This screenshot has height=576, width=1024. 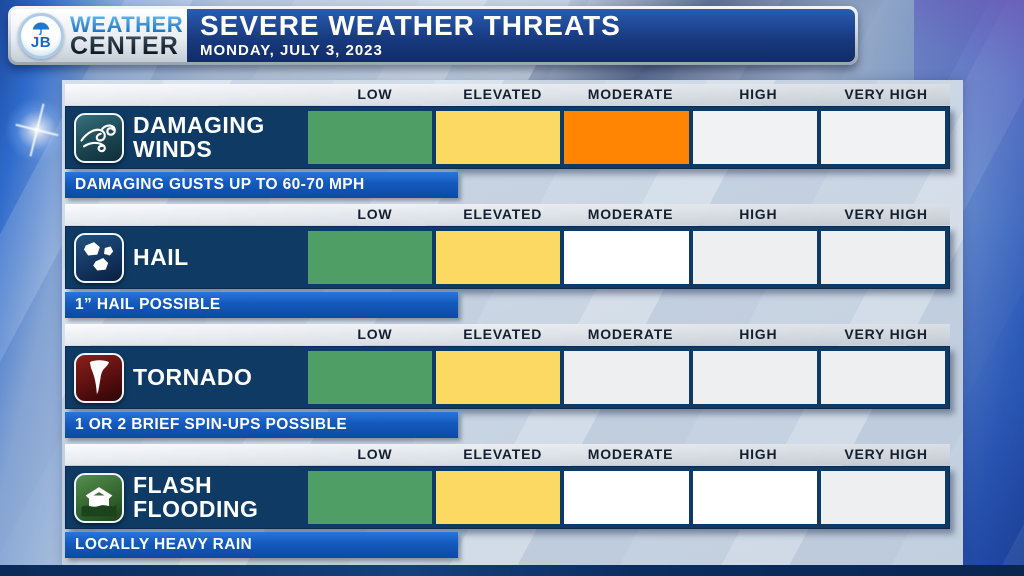 I want to click on brand-weather-label: WEATHER, so click(x=127, y=24).